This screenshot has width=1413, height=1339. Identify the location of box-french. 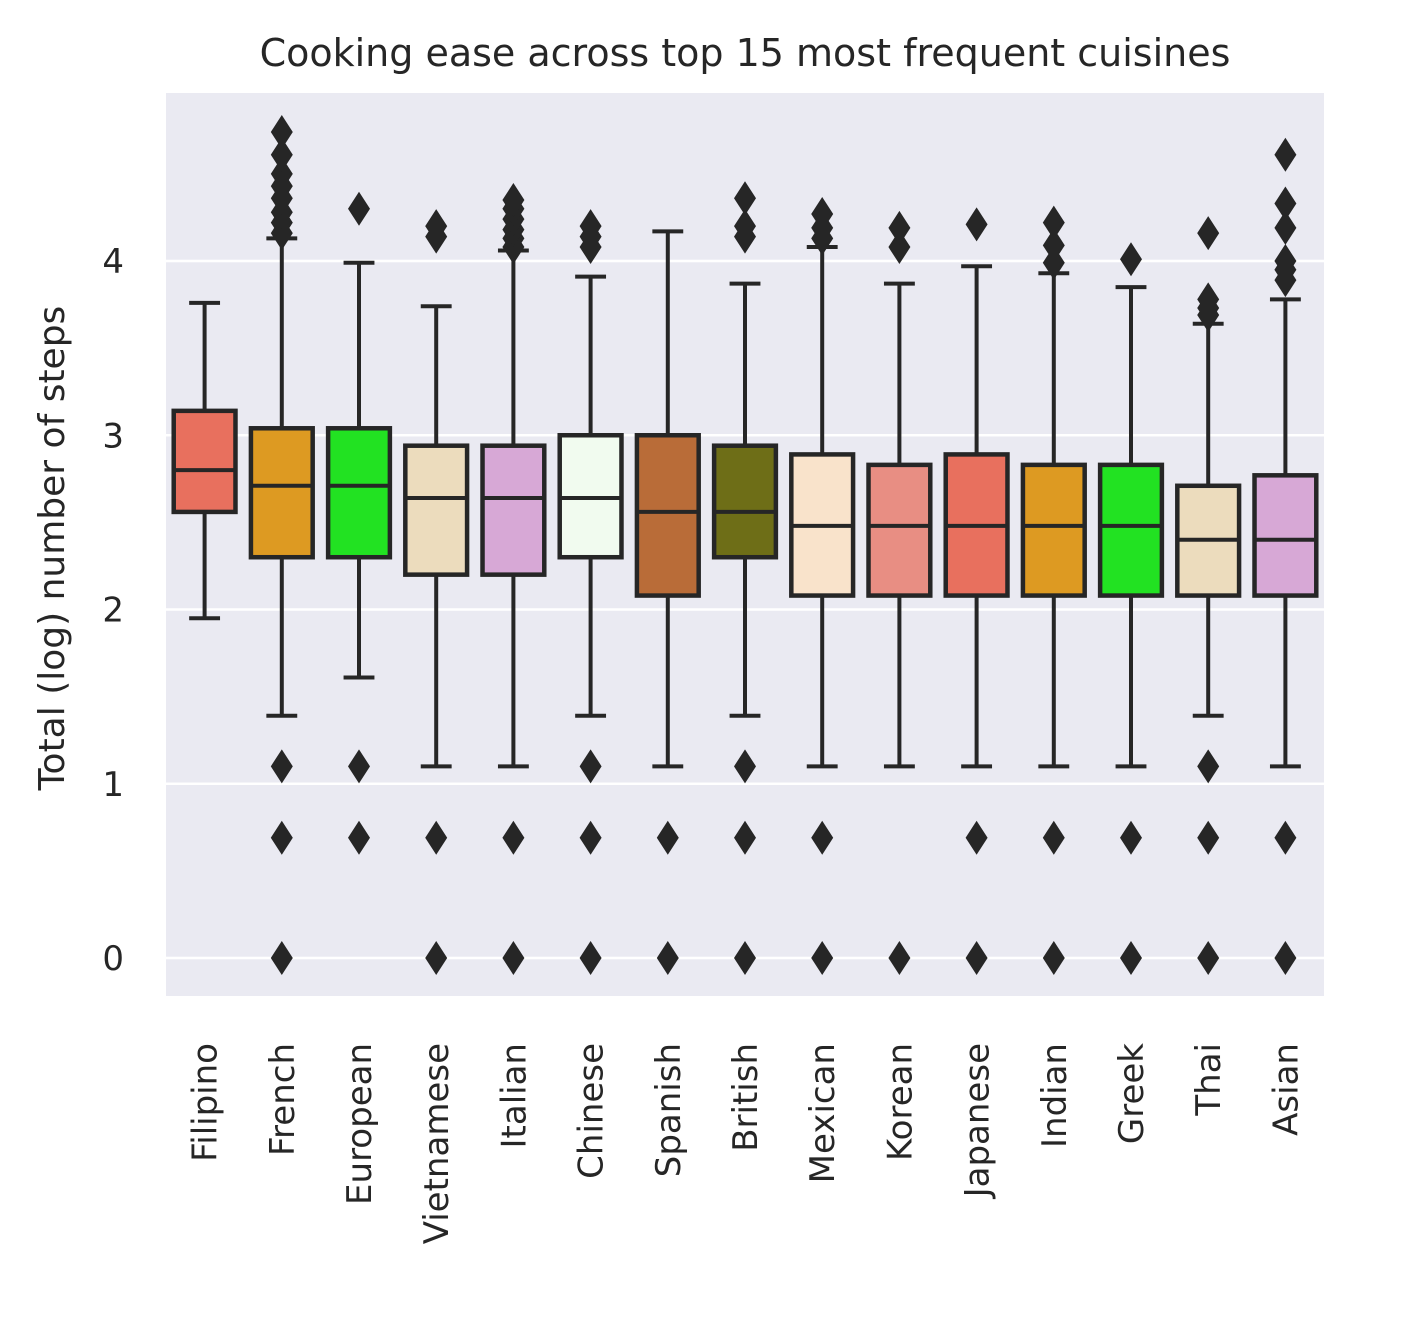
(281, 545).